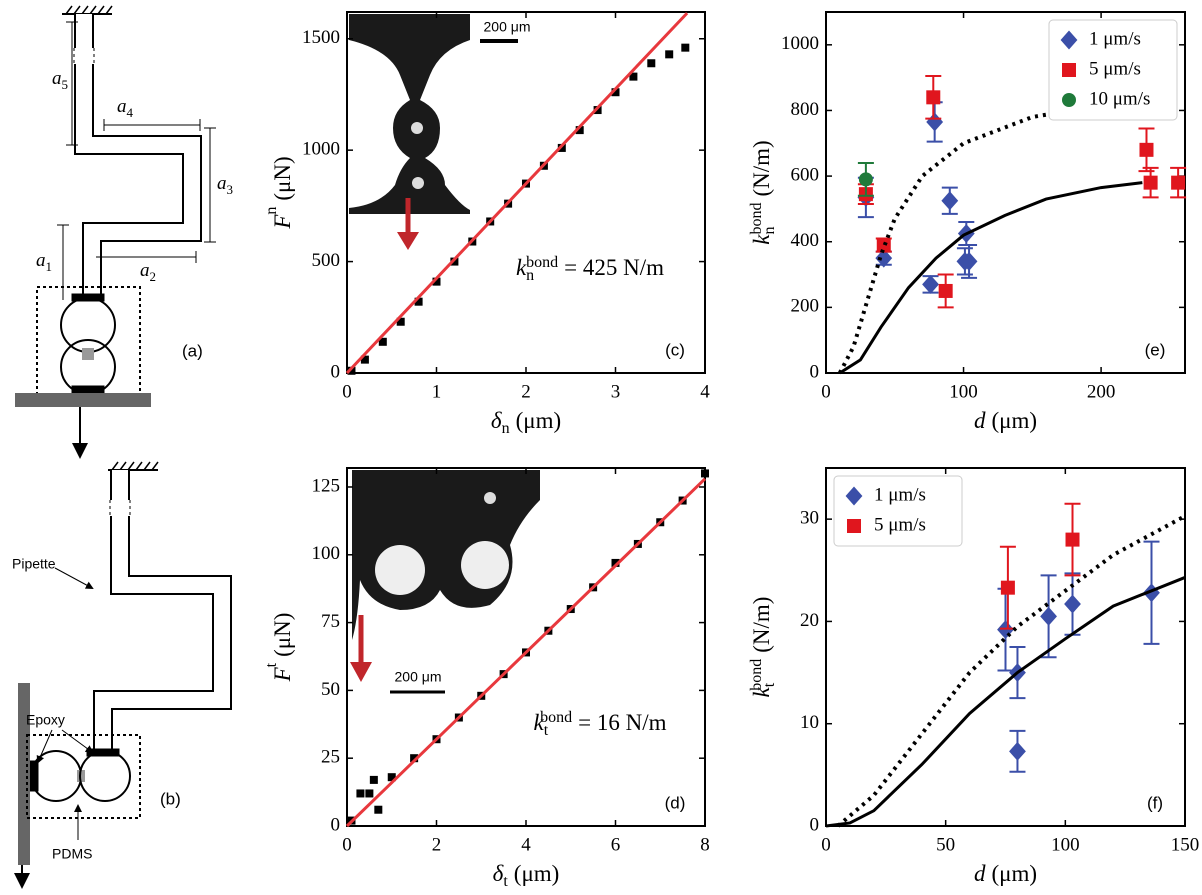  I want to click on panel-label: (a), so click(192, 350).